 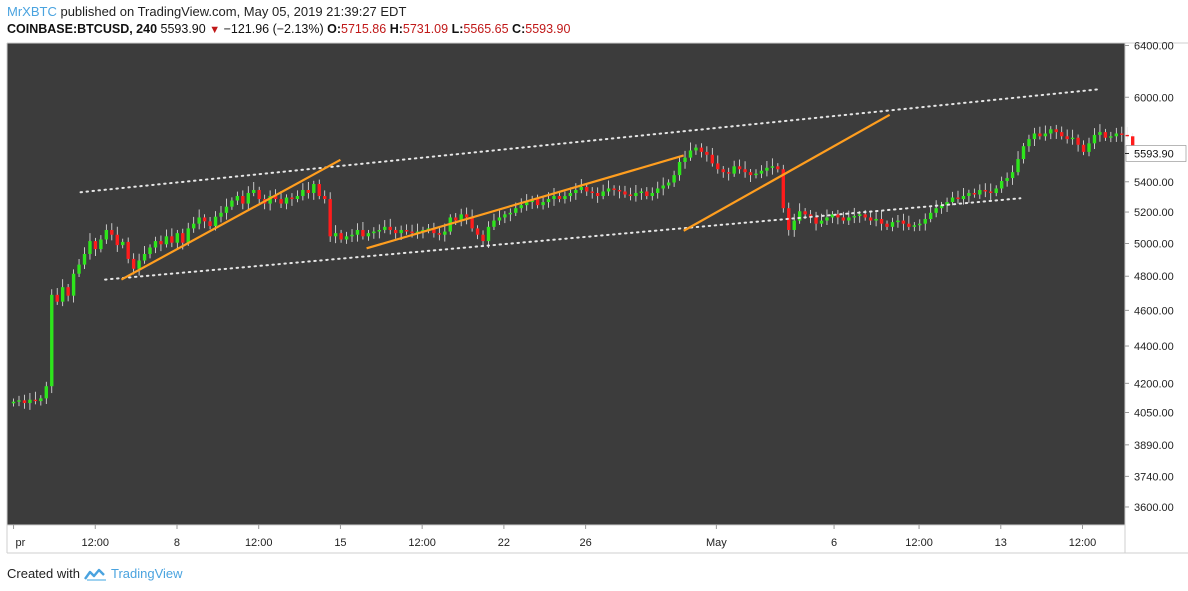 What do you see at coordinates (146, 573) in the screenshot?
I see `tradingview-link: TradingView` at bounding box center [146, 573].